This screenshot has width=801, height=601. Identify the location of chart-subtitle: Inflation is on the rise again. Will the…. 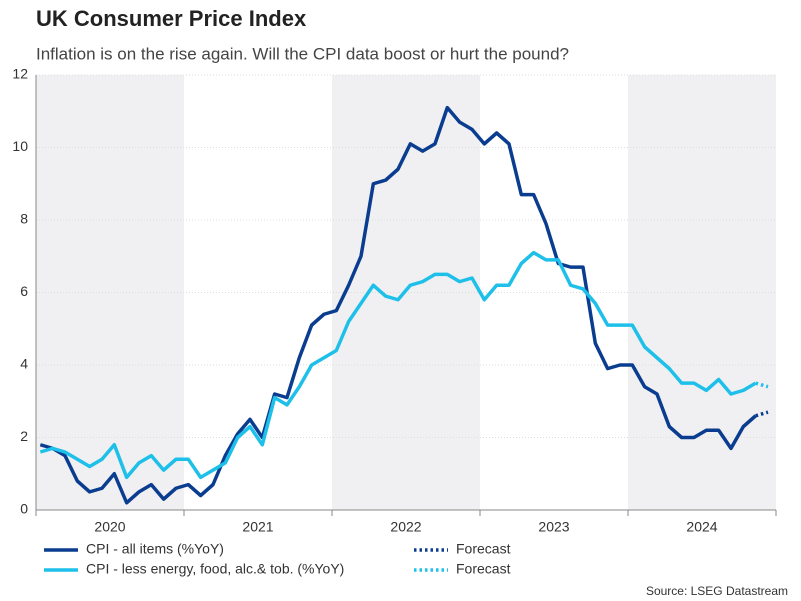
(302, 53).